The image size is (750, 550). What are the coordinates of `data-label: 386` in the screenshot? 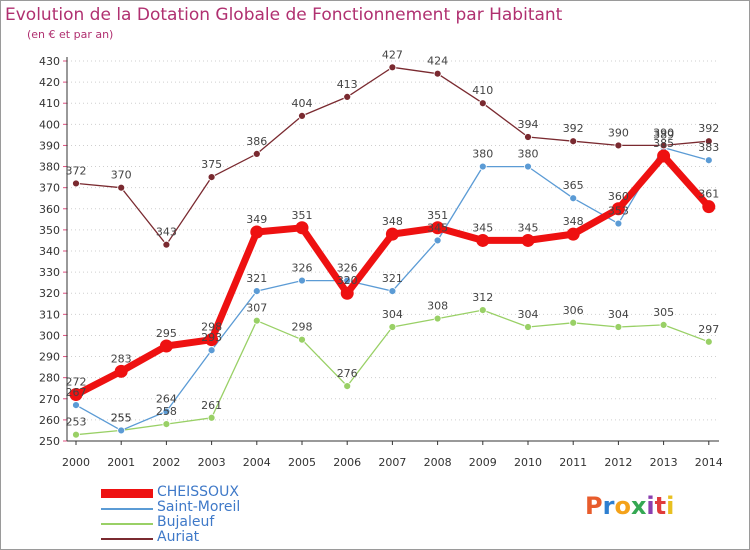 It's located at (256, 141).